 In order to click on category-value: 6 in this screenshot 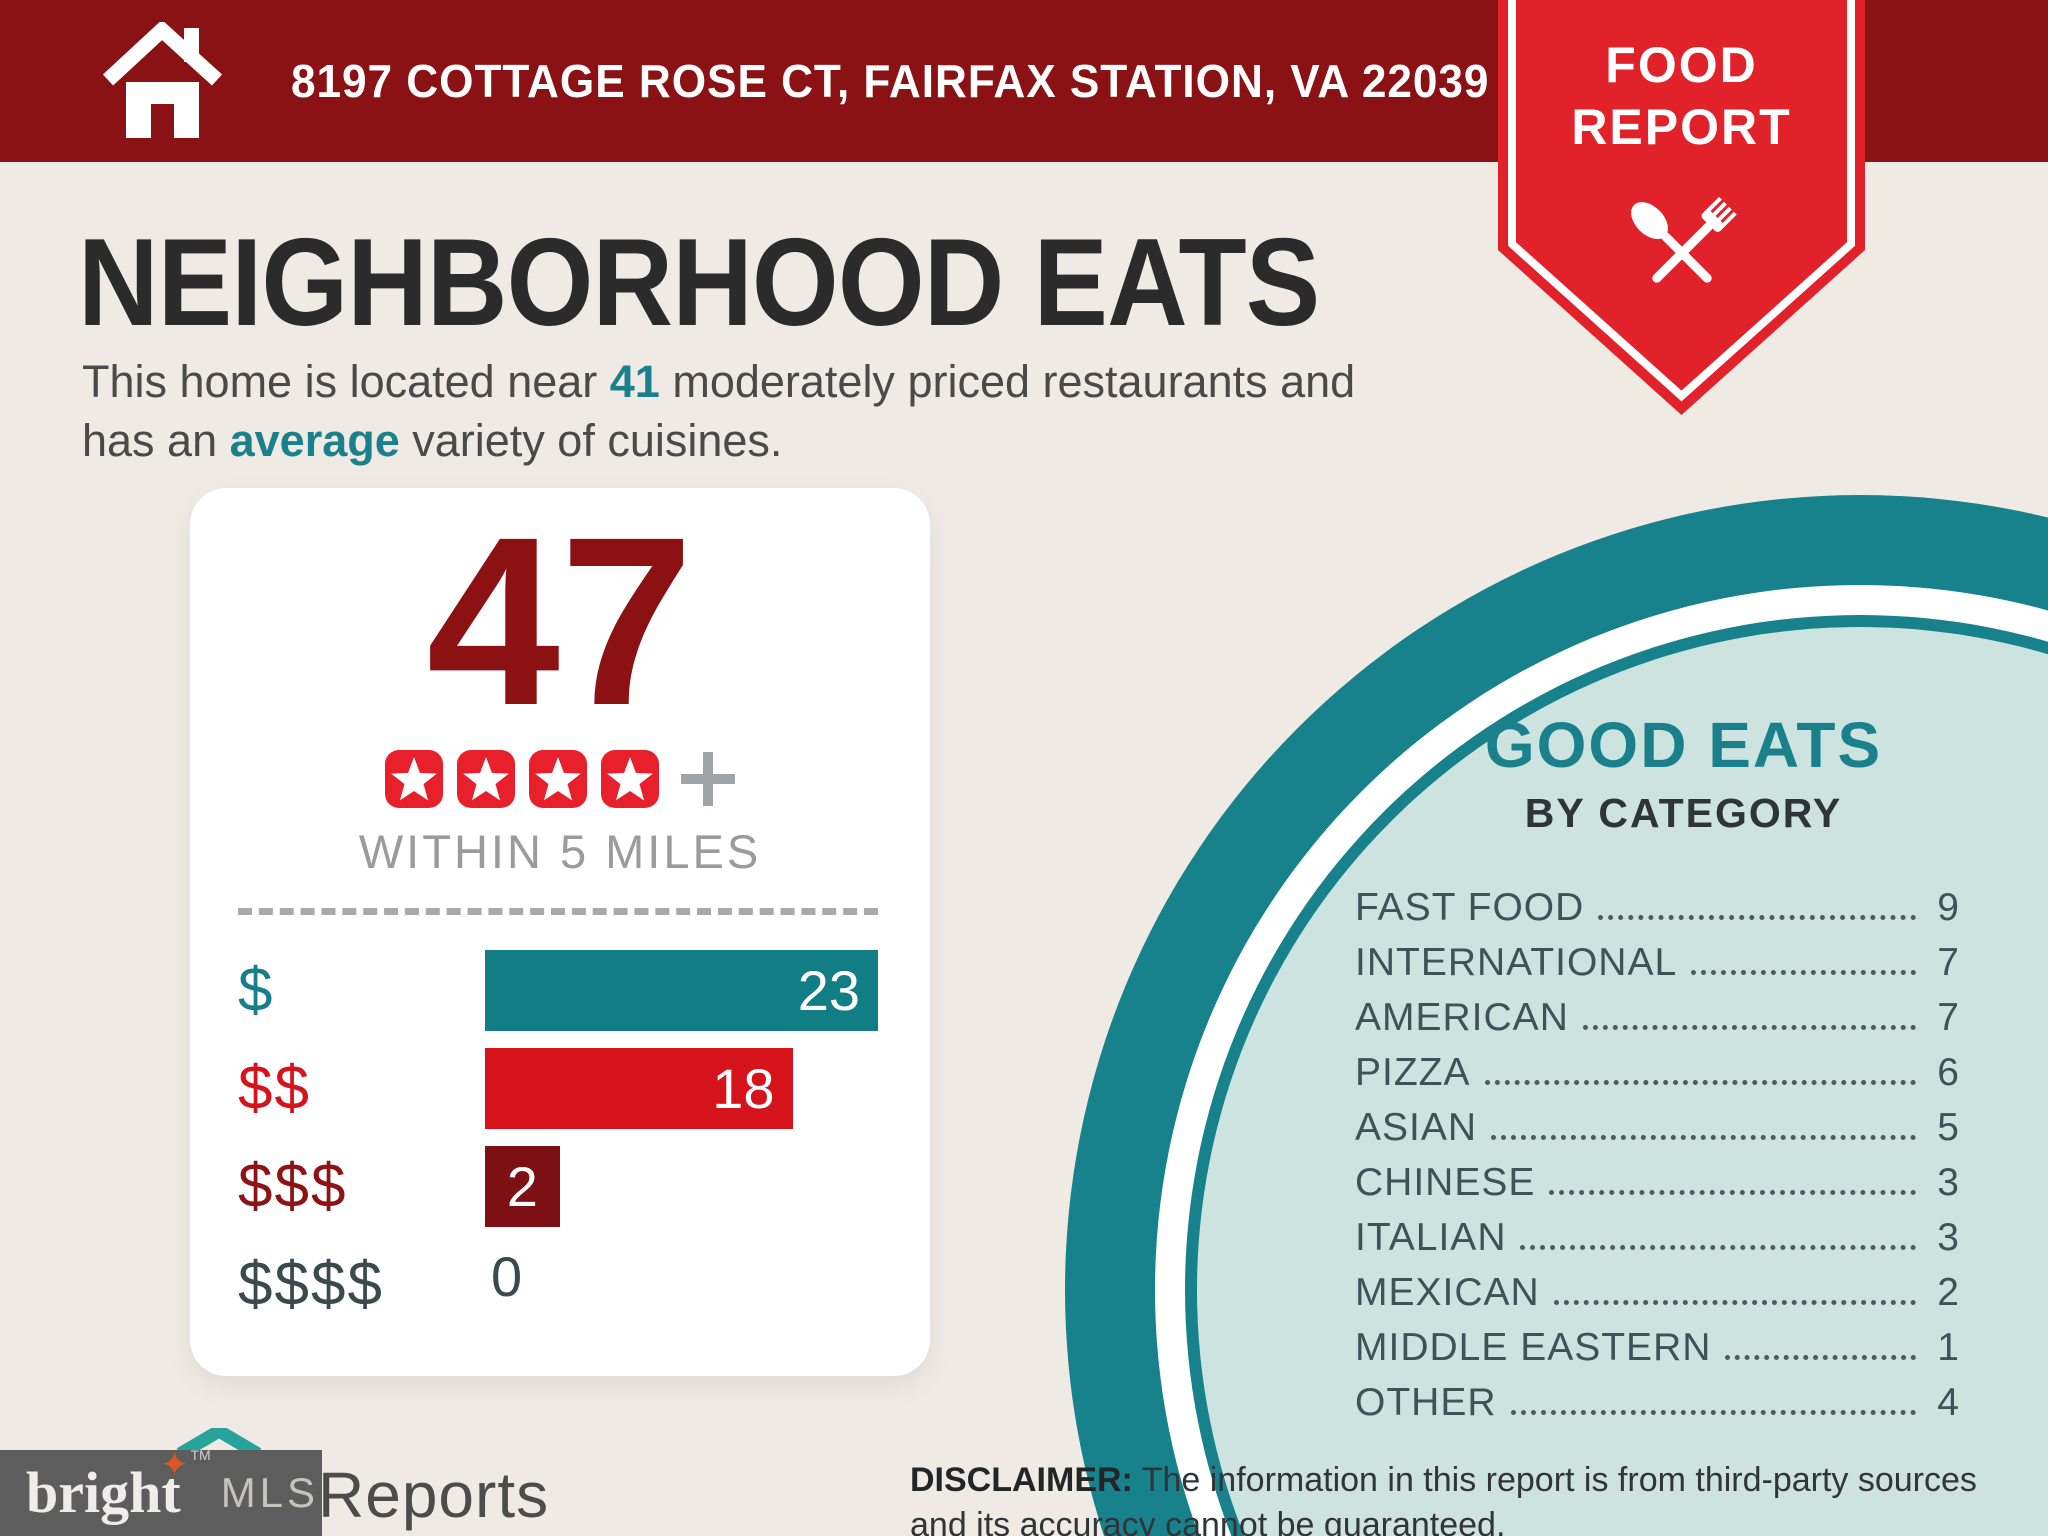, I will do `click(1948, 1072)`.